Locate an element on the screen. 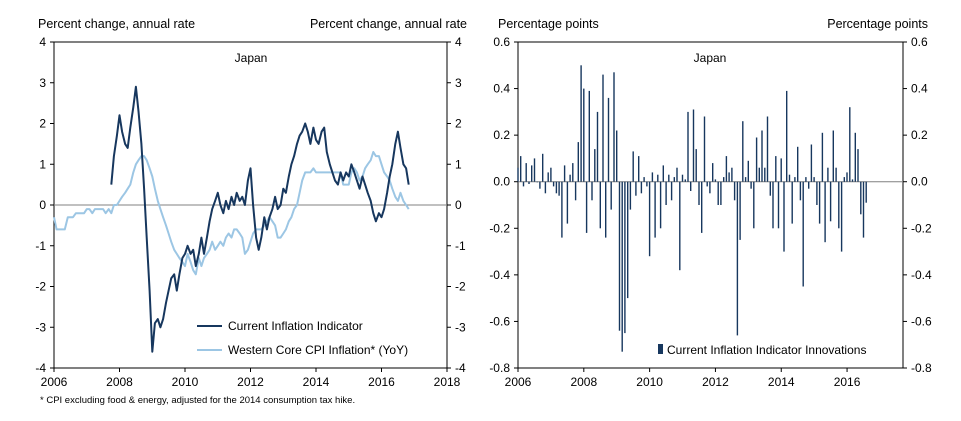 This screenshot has width=961, height=421. right-ytick-label-left: 0.4 is located at coordinates (501, 89).